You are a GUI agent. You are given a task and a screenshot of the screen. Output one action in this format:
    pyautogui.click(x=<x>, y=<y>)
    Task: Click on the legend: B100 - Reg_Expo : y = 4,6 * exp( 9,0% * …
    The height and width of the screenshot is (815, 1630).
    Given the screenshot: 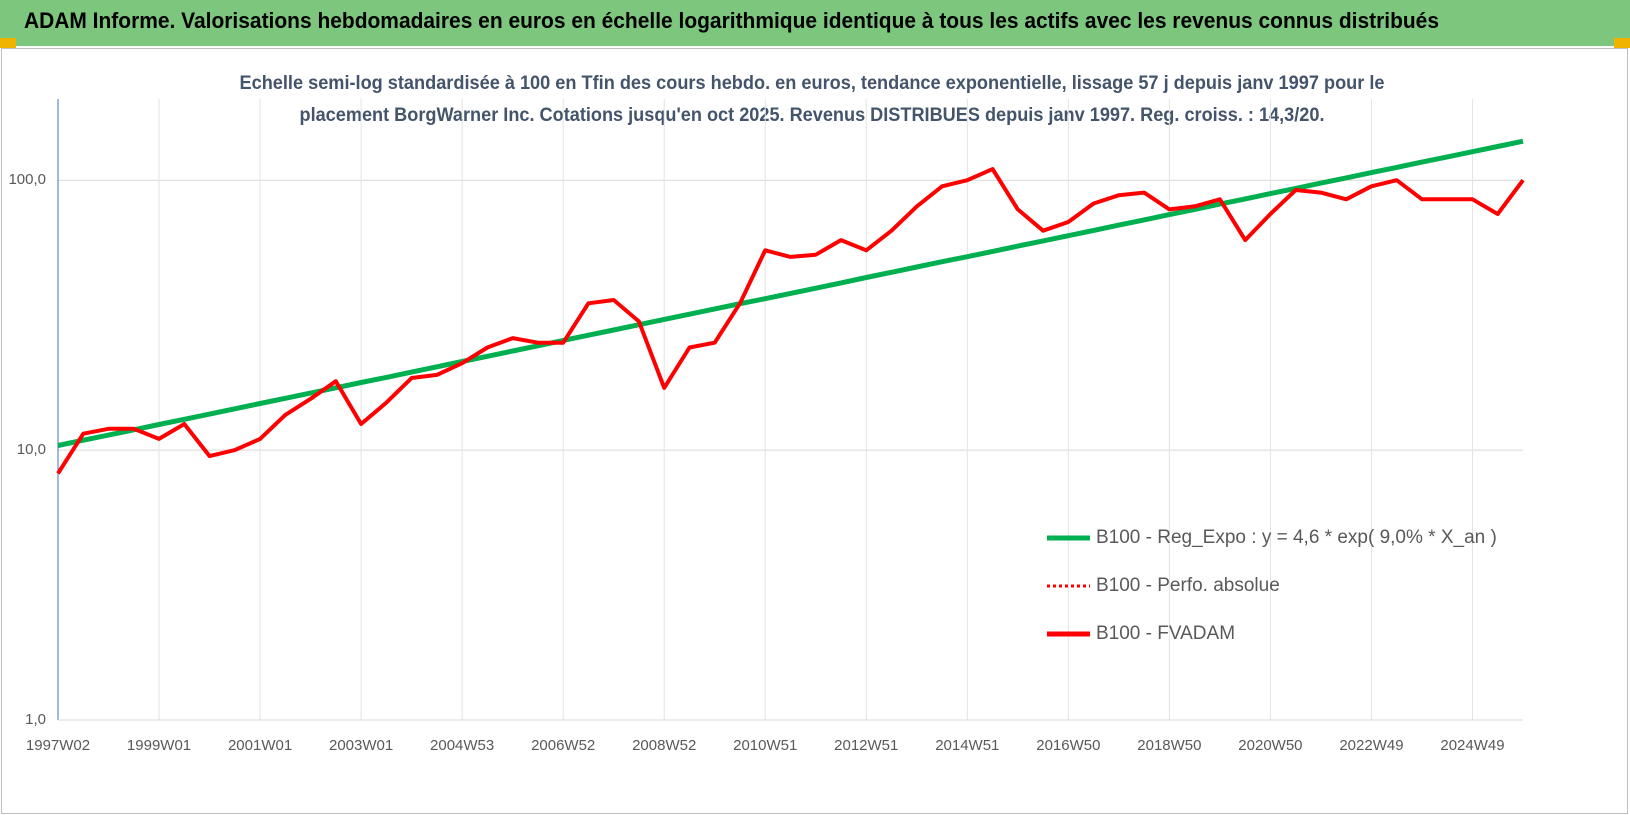 What is the action you would take?
    pyautogui.click(x=1272, y=585)
    